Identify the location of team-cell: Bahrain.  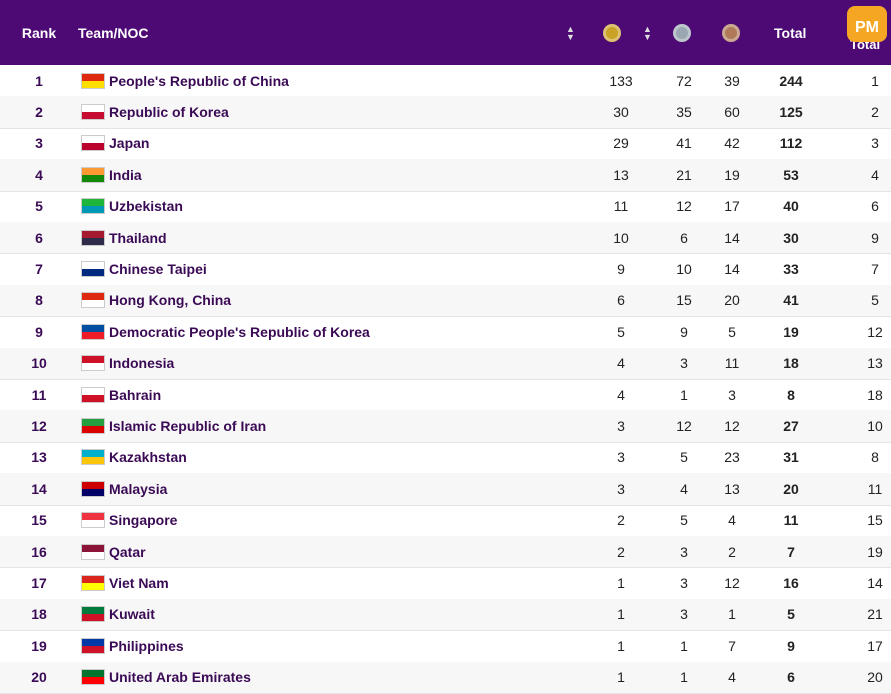
(121, 394).